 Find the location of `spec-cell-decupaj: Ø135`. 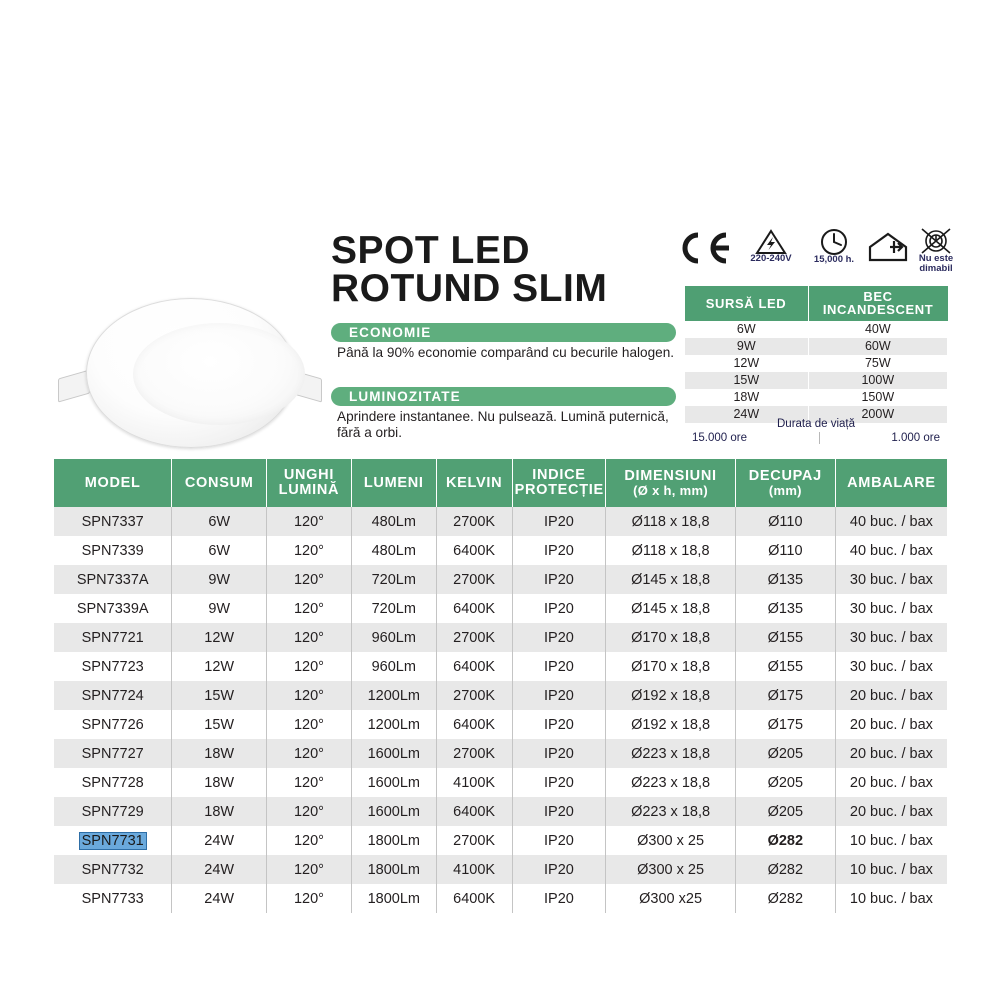

spec-cell-decupaj: Ø135 is located at coordinates (785, 608).